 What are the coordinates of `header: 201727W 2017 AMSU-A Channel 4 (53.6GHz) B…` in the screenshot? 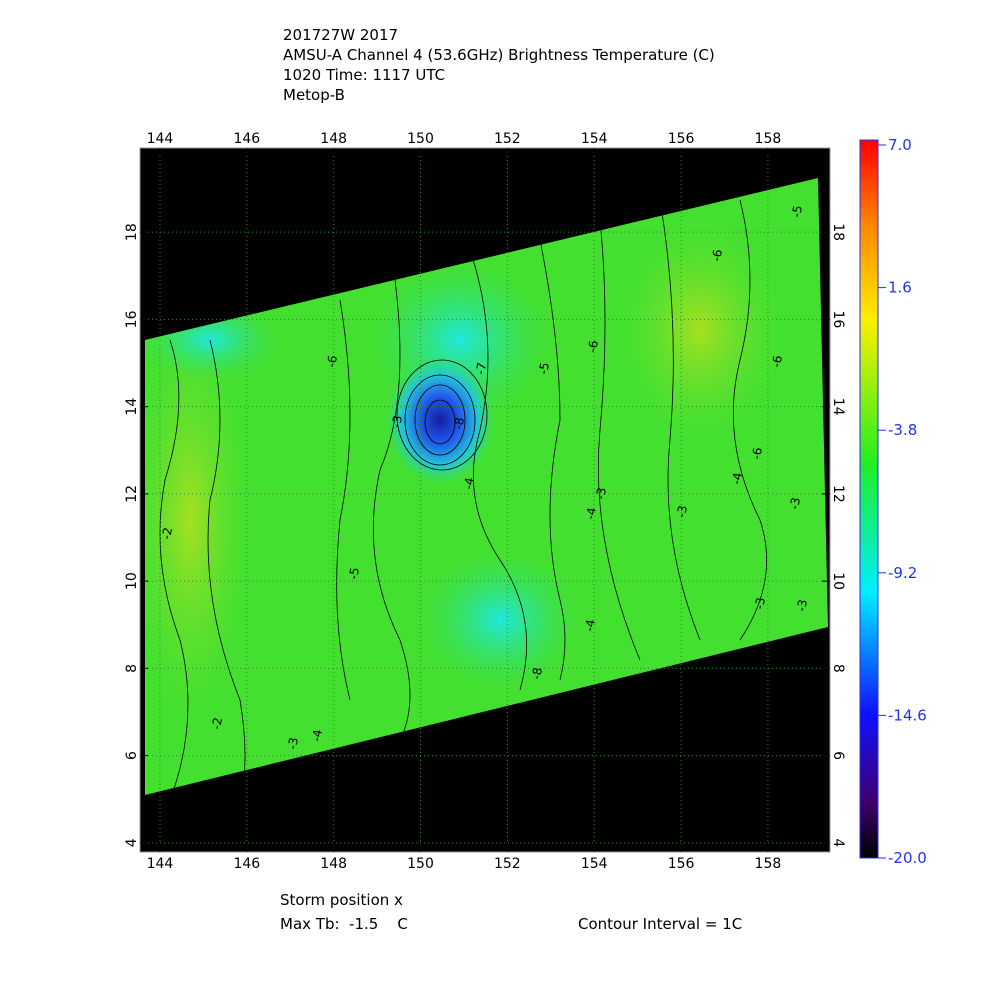 It's located at (499, 65).